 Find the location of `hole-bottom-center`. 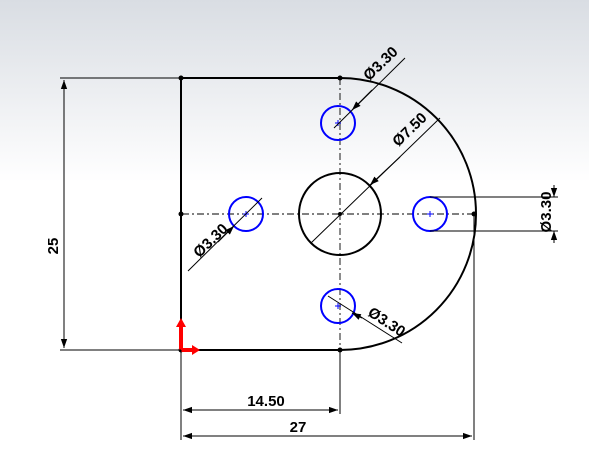

hole-bottom-center is located at coordinates (338, 306).